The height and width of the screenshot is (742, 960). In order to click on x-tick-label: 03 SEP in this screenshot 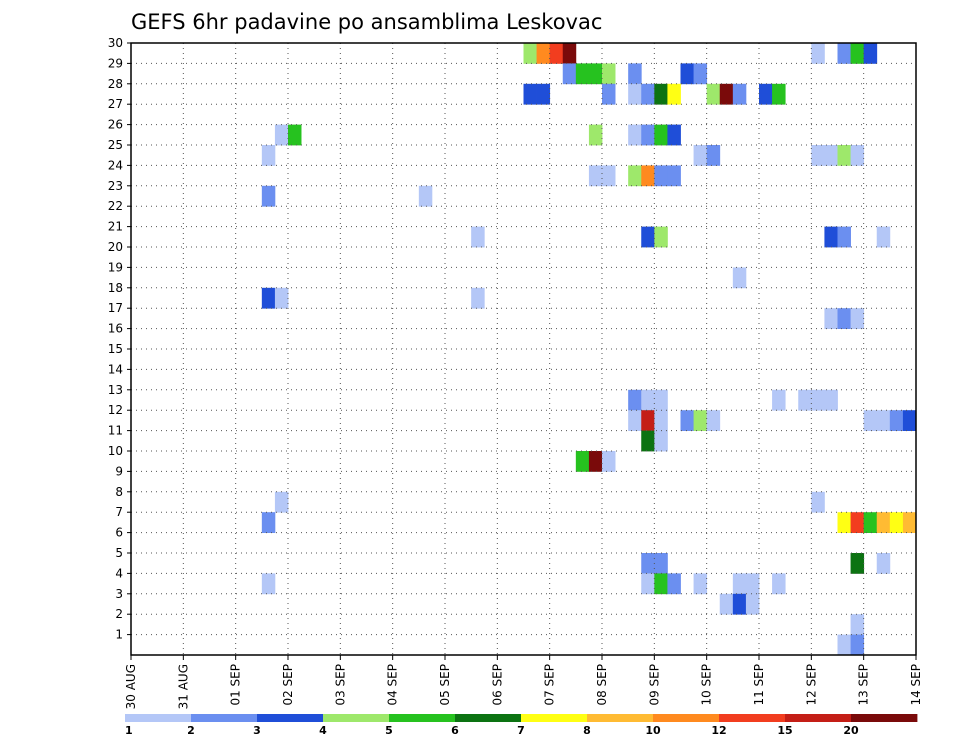, I will do `click(340, 685)`.